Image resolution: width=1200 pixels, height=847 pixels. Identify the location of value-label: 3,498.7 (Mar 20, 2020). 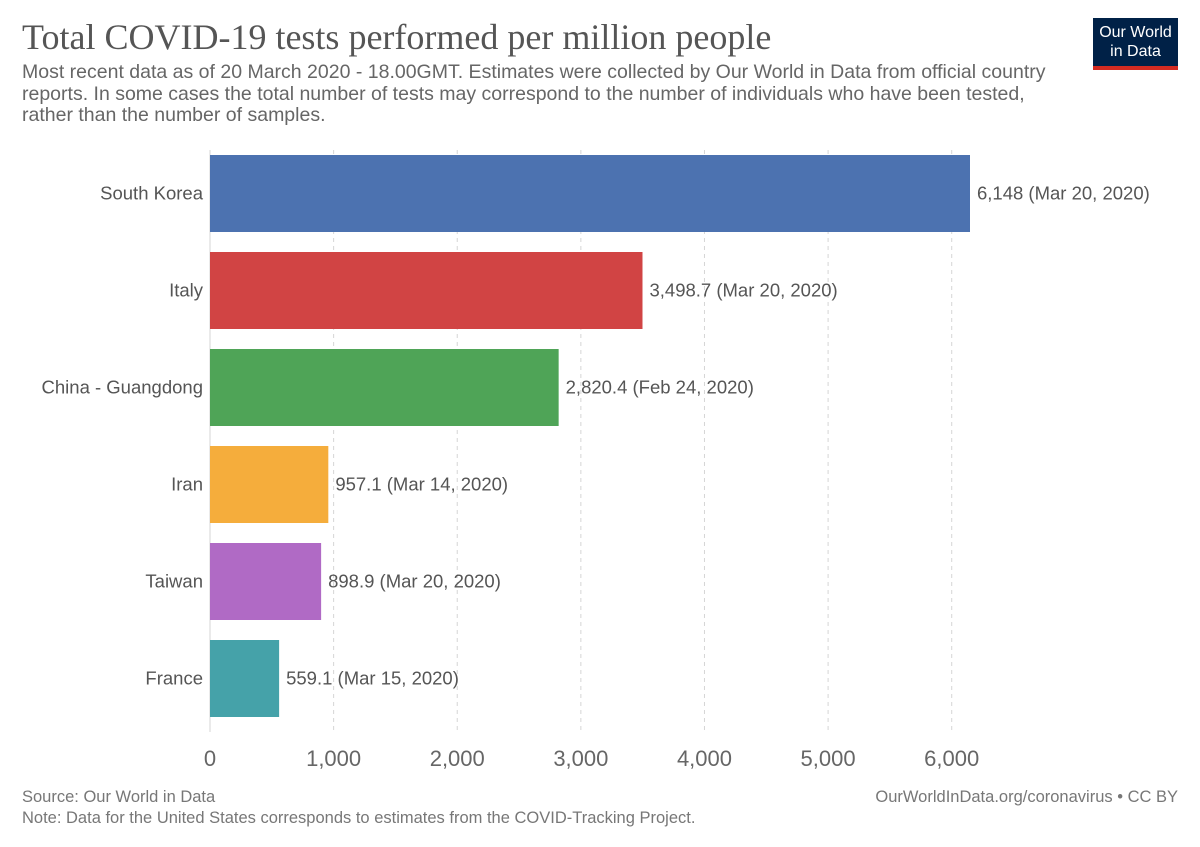
(744, 290).